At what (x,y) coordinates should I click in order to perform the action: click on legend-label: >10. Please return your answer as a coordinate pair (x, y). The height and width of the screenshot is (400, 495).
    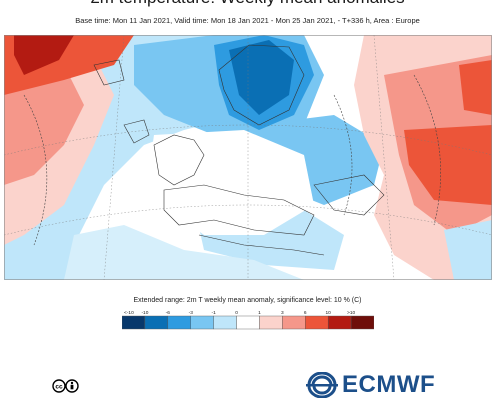
    Looking at the image, I should click on (351, 313).